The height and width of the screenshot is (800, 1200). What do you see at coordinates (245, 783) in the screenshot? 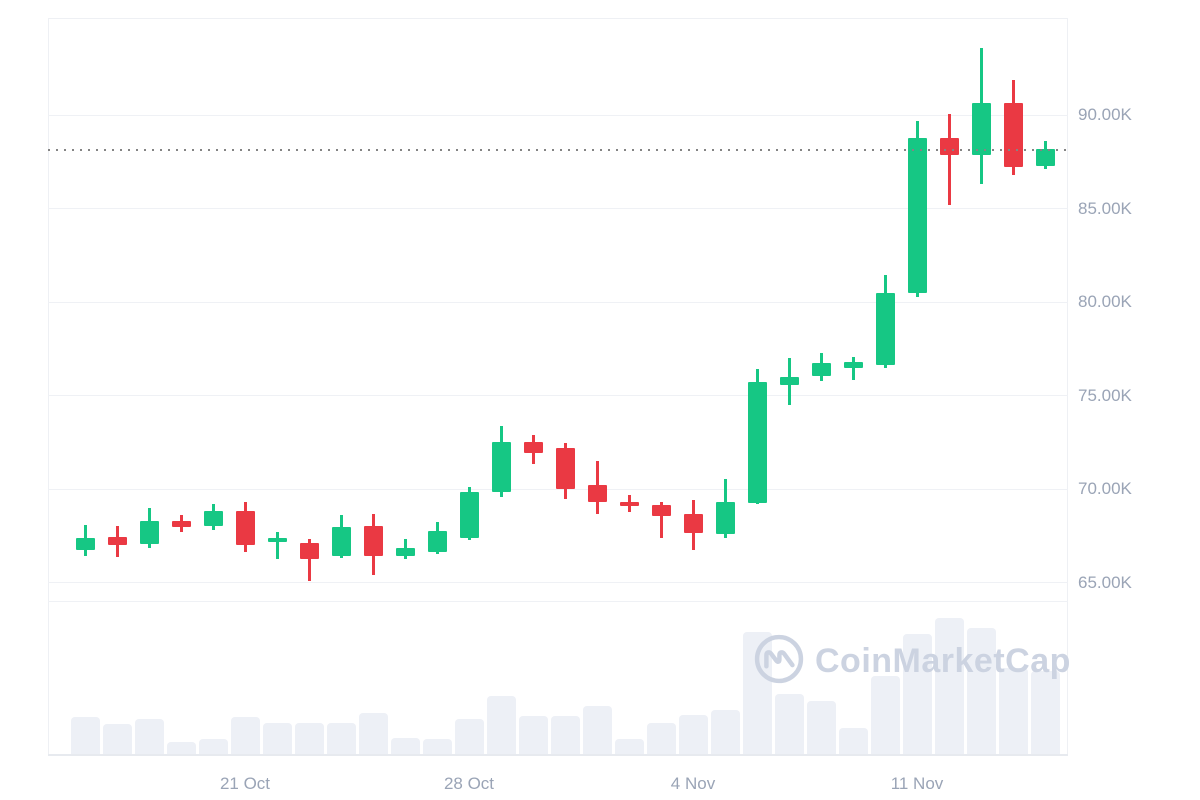
I see `x-axis-label: 21 Oct` at bounding box center [245, 783].